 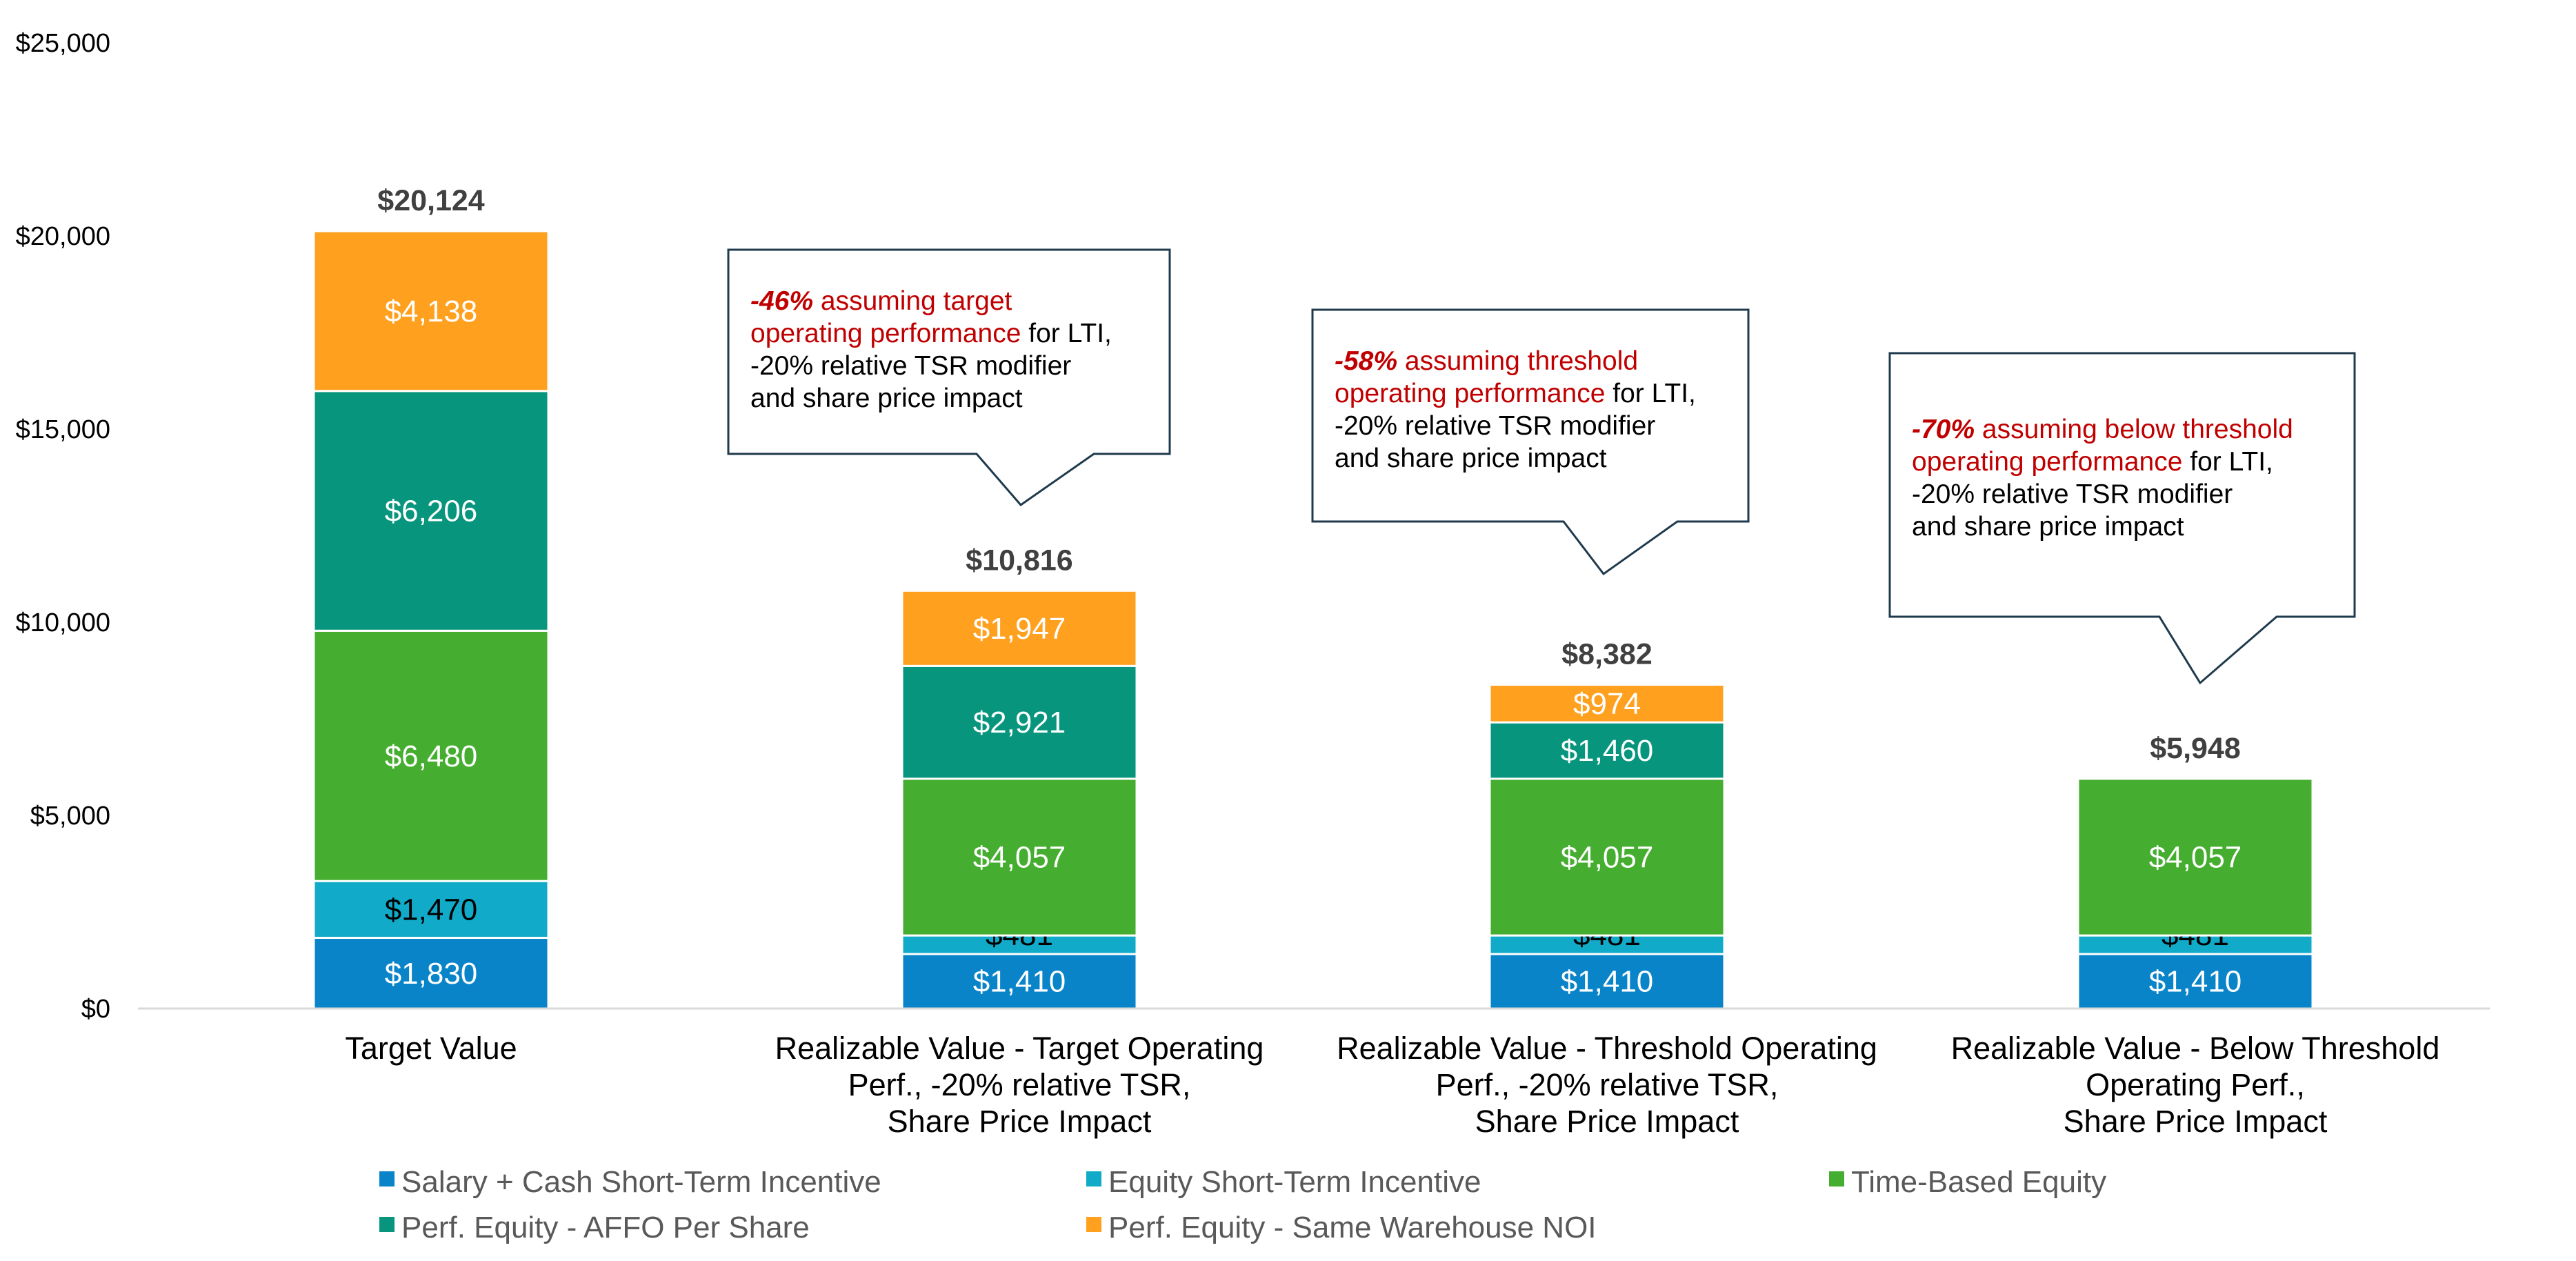 What do you see at coordinates (1352, 1227) in the screenshot?
I see `legend-label: Perf. Equity - Same Warehouse NOI` at bounding box center [1352, 1227].